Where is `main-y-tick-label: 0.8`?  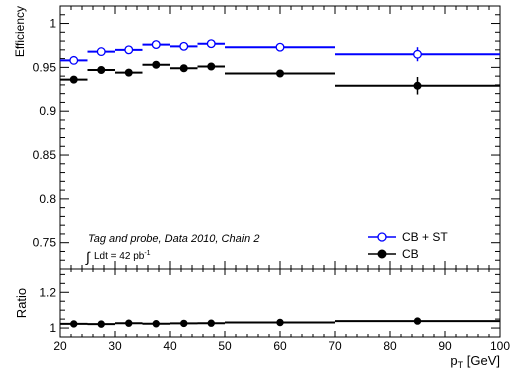 main-y-tick-label: 0.8 is located at coordinates (47, 199).